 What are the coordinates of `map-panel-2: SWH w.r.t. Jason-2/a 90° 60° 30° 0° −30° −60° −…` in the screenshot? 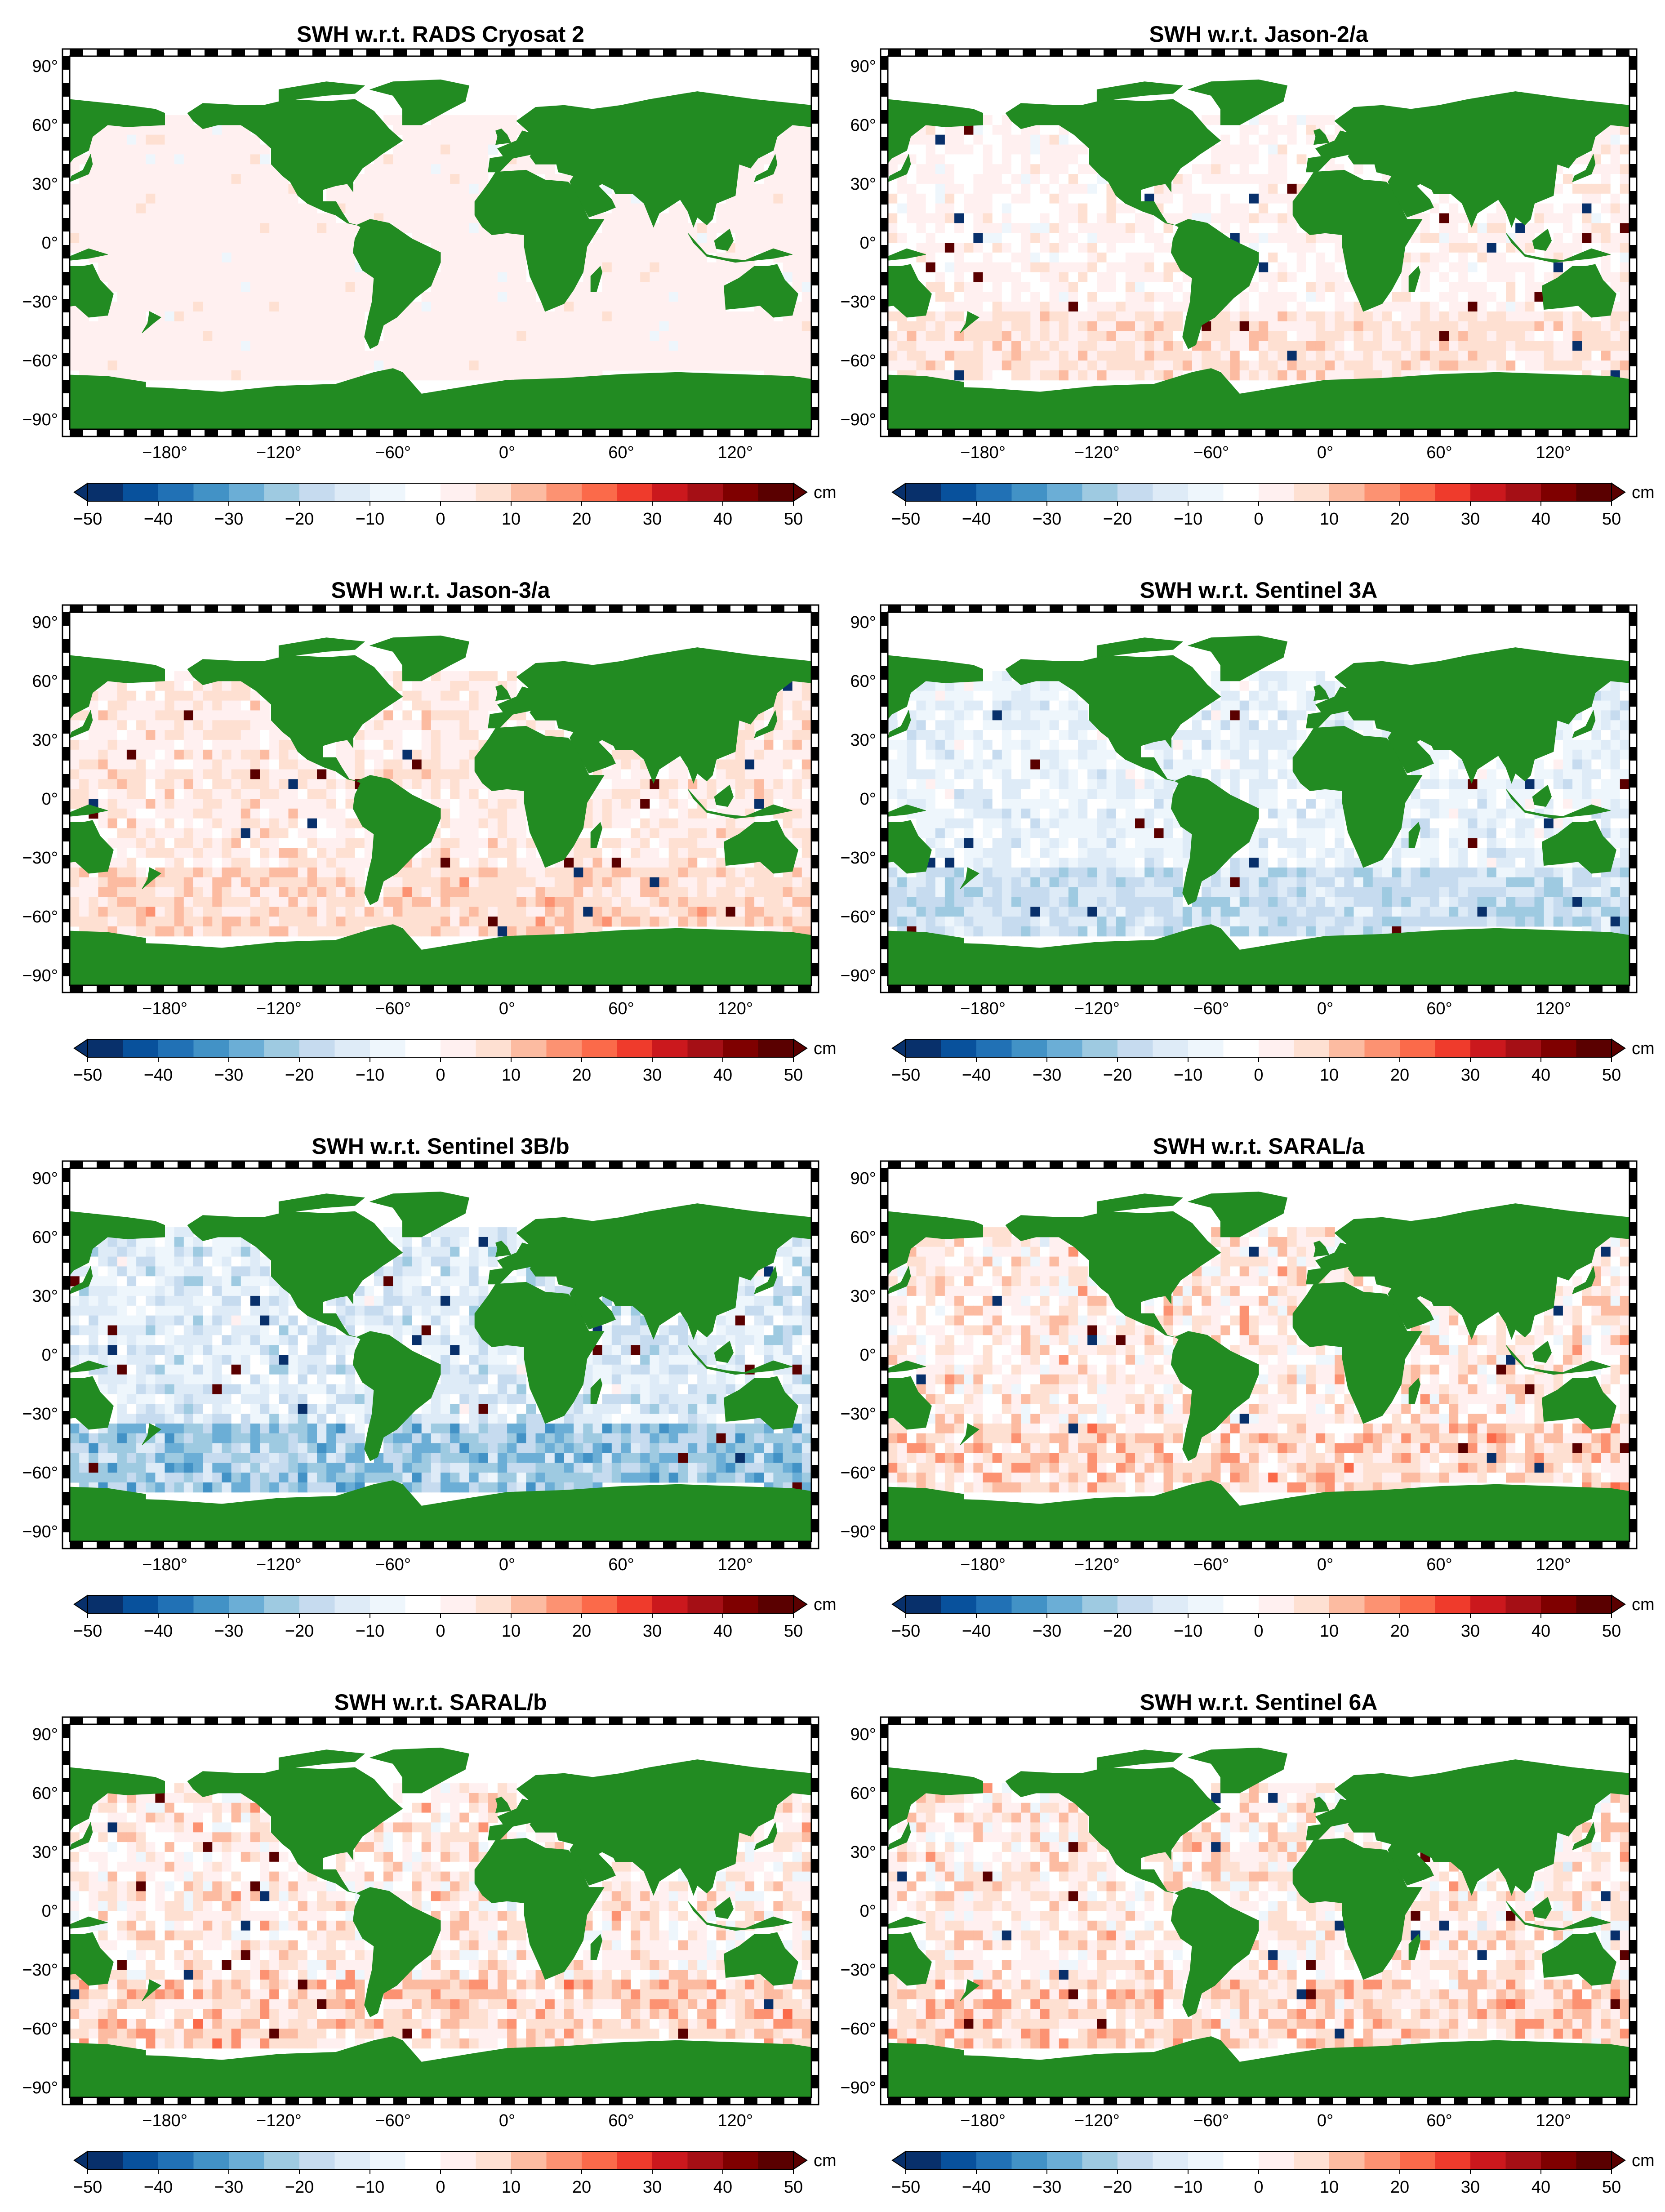 It's located at (1247, 275).